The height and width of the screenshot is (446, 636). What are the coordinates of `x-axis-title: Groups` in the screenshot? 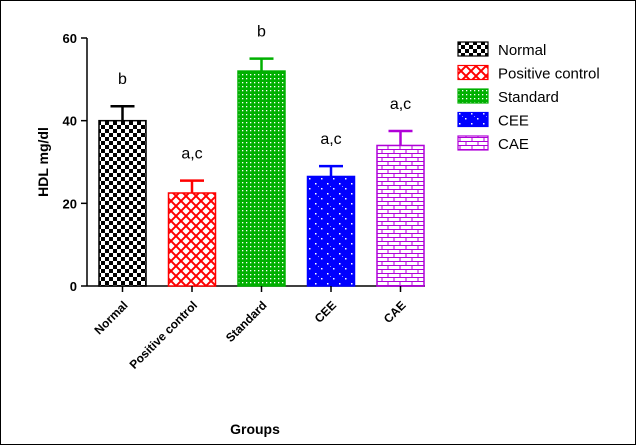 It's located at (255, 429).